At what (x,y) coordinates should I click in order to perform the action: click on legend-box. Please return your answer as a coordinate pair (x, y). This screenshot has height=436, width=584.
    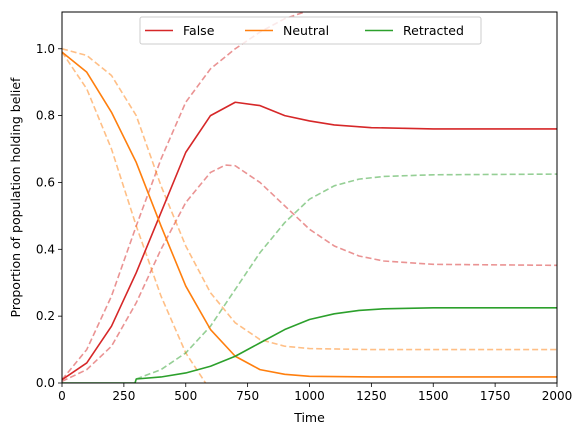
    Looking at the image, I should click on (310, 30).